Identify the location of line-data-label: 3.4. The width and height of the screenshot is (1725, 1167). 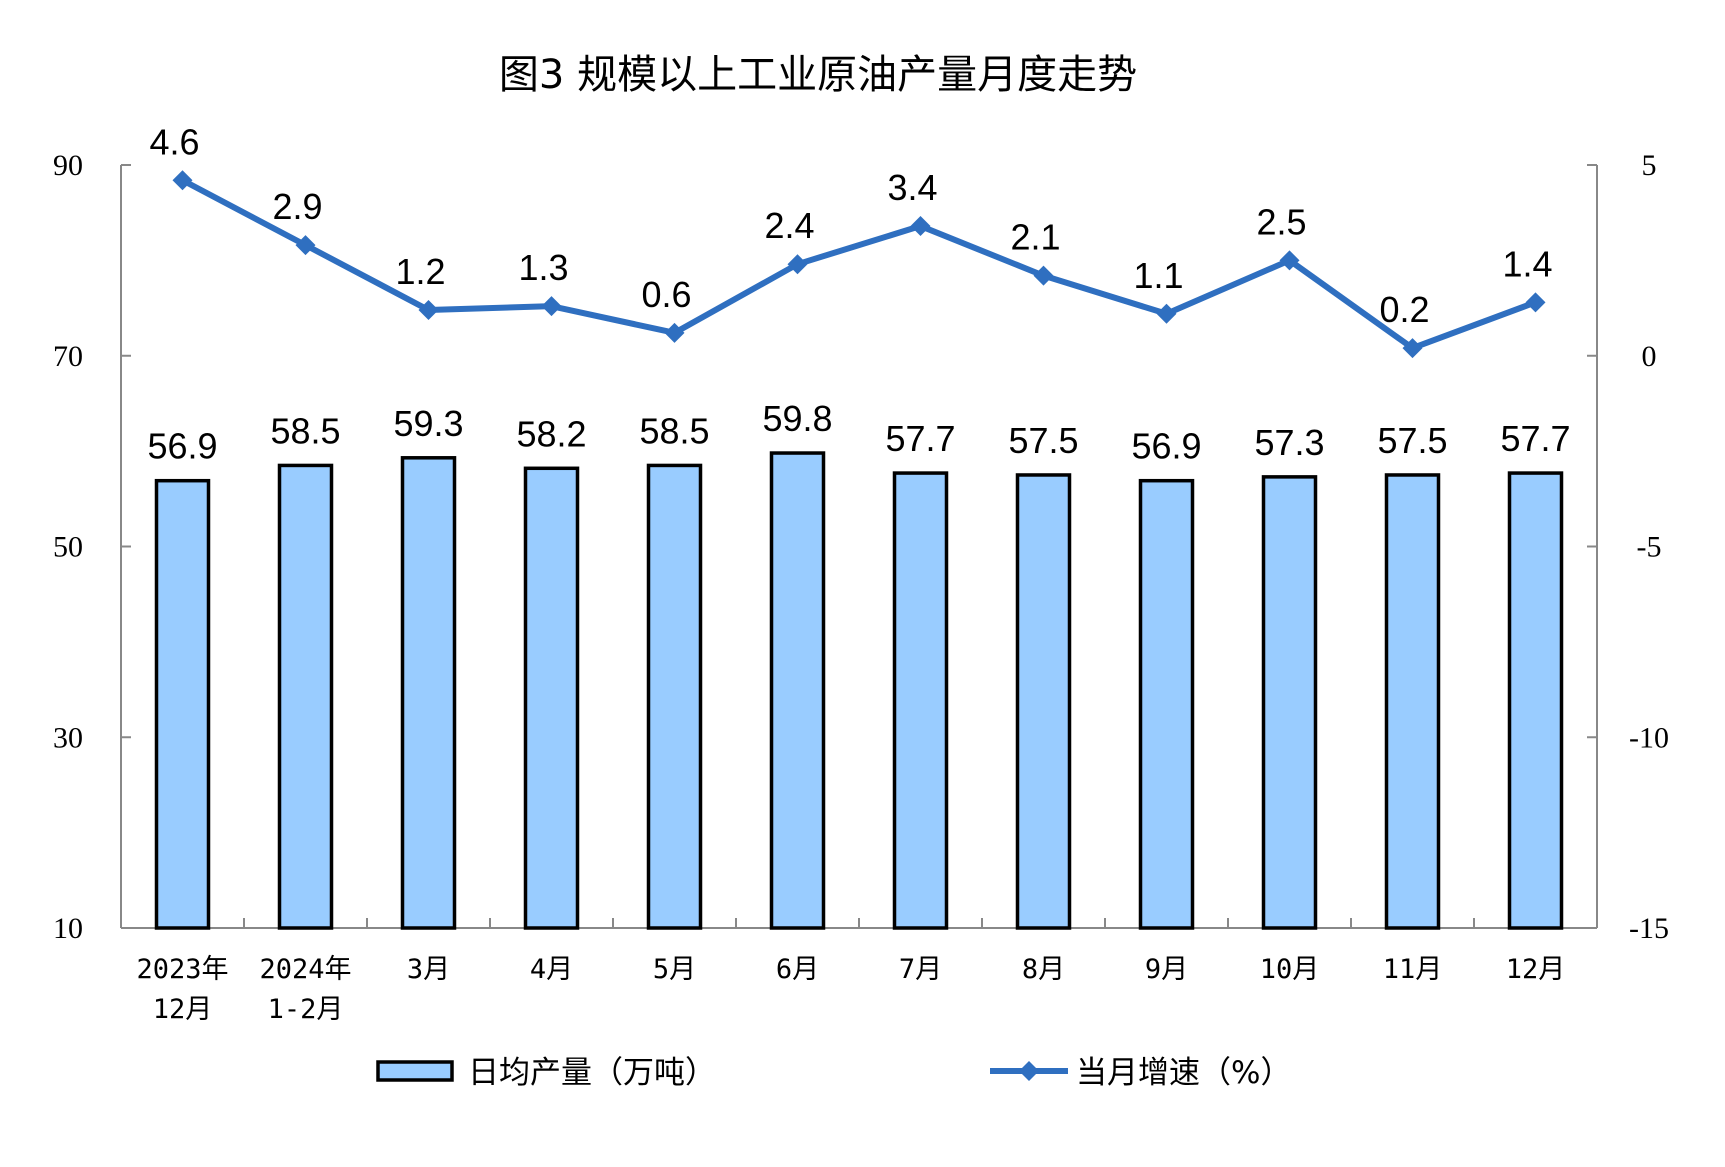
(912, 187).